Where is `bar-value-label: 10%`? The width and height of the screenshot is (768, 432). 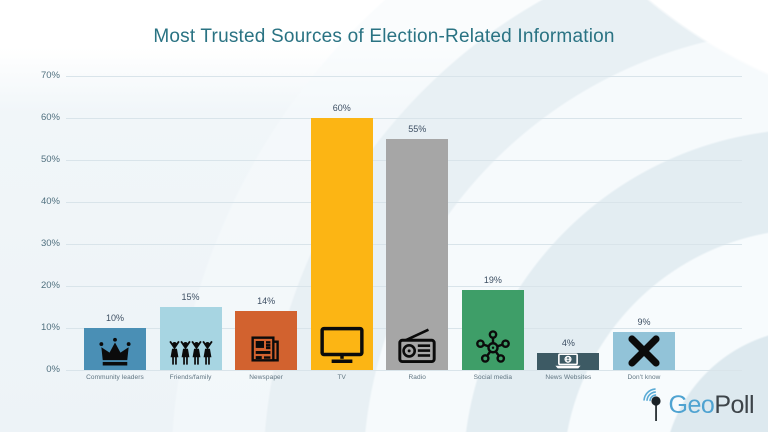
bar-value-label: 10% is located at coordinates (114, 318).